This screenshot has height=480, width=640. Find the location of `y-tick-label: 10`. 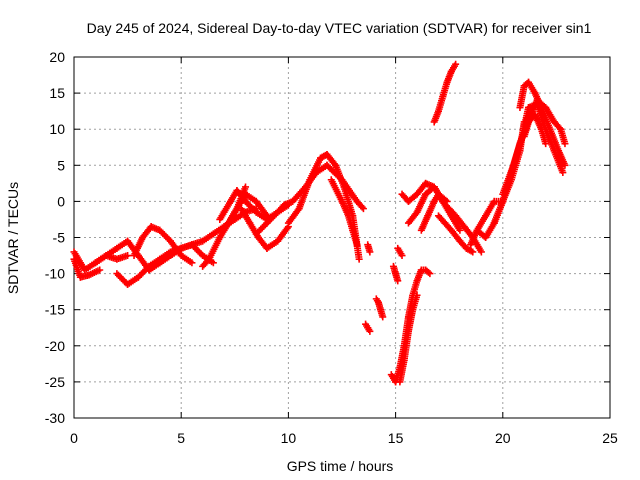

y-tick-label: 10 is located at coordinates (57, 129).